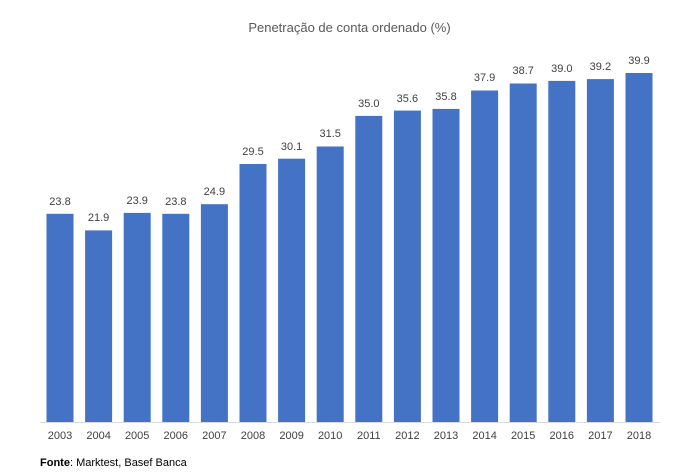 The height and width of the screenshot is (476, 699). What do you see at coordinates (137, 317) in the screenshot?
I see `bar-2005` at bounding box center [137, 317].